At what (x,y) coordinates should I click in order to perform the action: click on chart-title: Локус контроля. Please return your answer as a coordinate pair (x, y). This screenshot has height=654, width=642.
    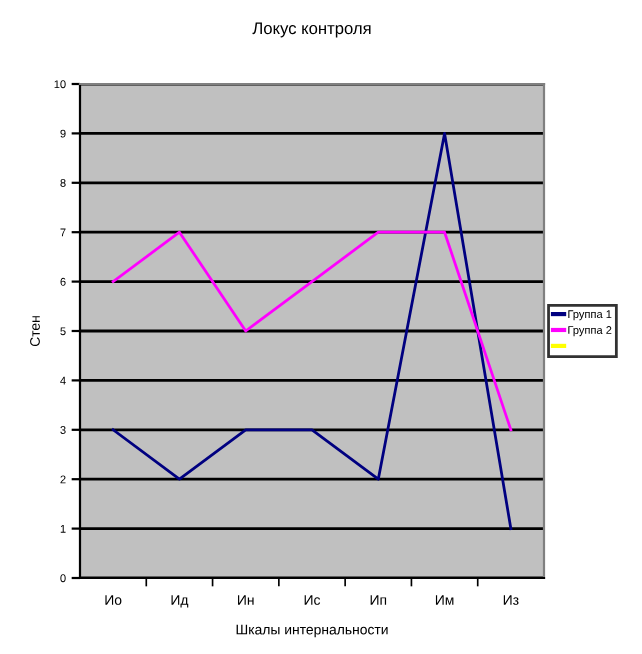
    Looking at the image, I should click on (311, 30).